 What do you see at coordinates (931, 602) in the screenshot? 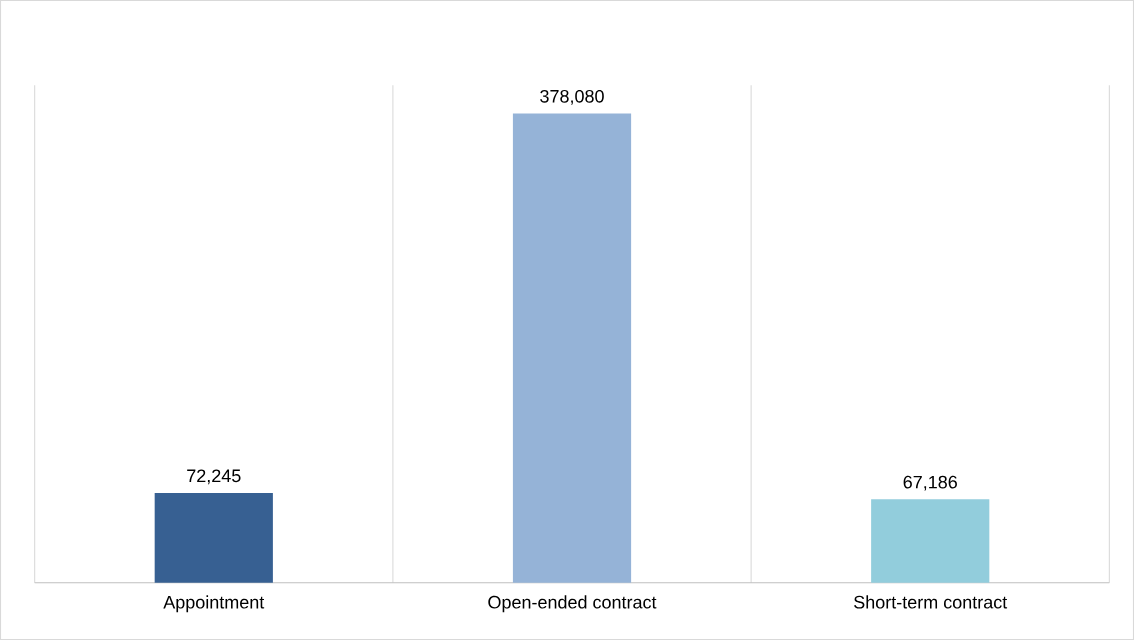
I see `x-tick-label: Short-term contract` at bounding box center [931, 602].